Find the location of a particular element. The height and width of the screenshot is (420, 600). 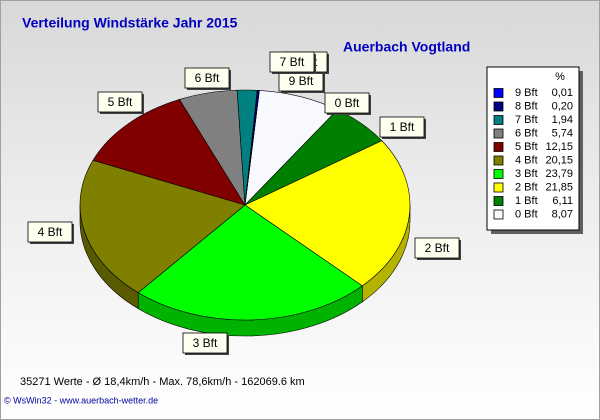

slice-label: 4 Bft is located at coordinates (50, 232).